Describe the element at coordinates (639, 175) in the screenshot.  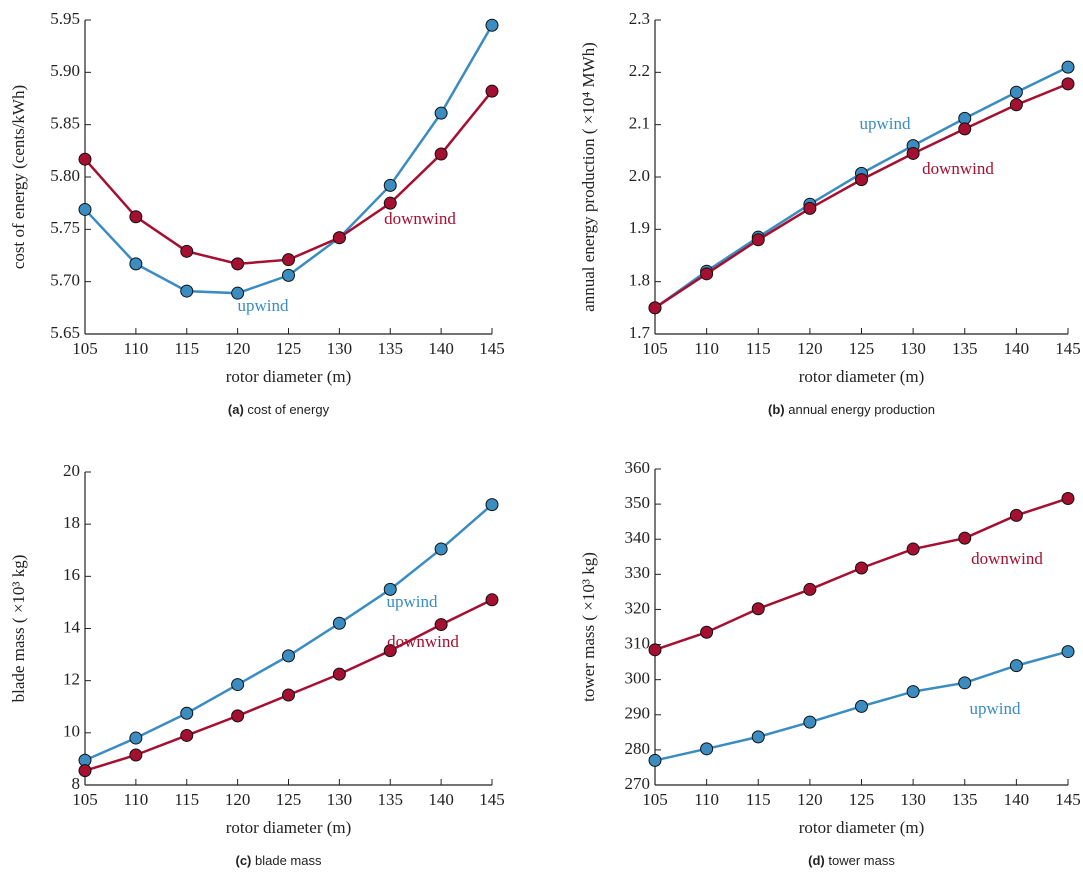
I see `y-tick-label: 2.0` at that location.